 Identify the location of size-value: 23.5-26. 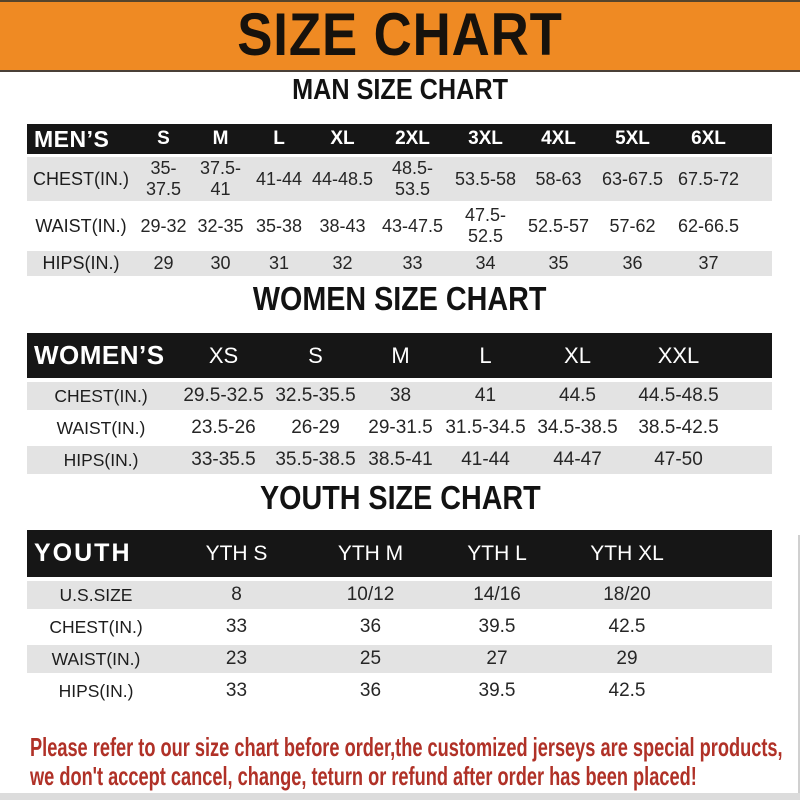
(223, 428).